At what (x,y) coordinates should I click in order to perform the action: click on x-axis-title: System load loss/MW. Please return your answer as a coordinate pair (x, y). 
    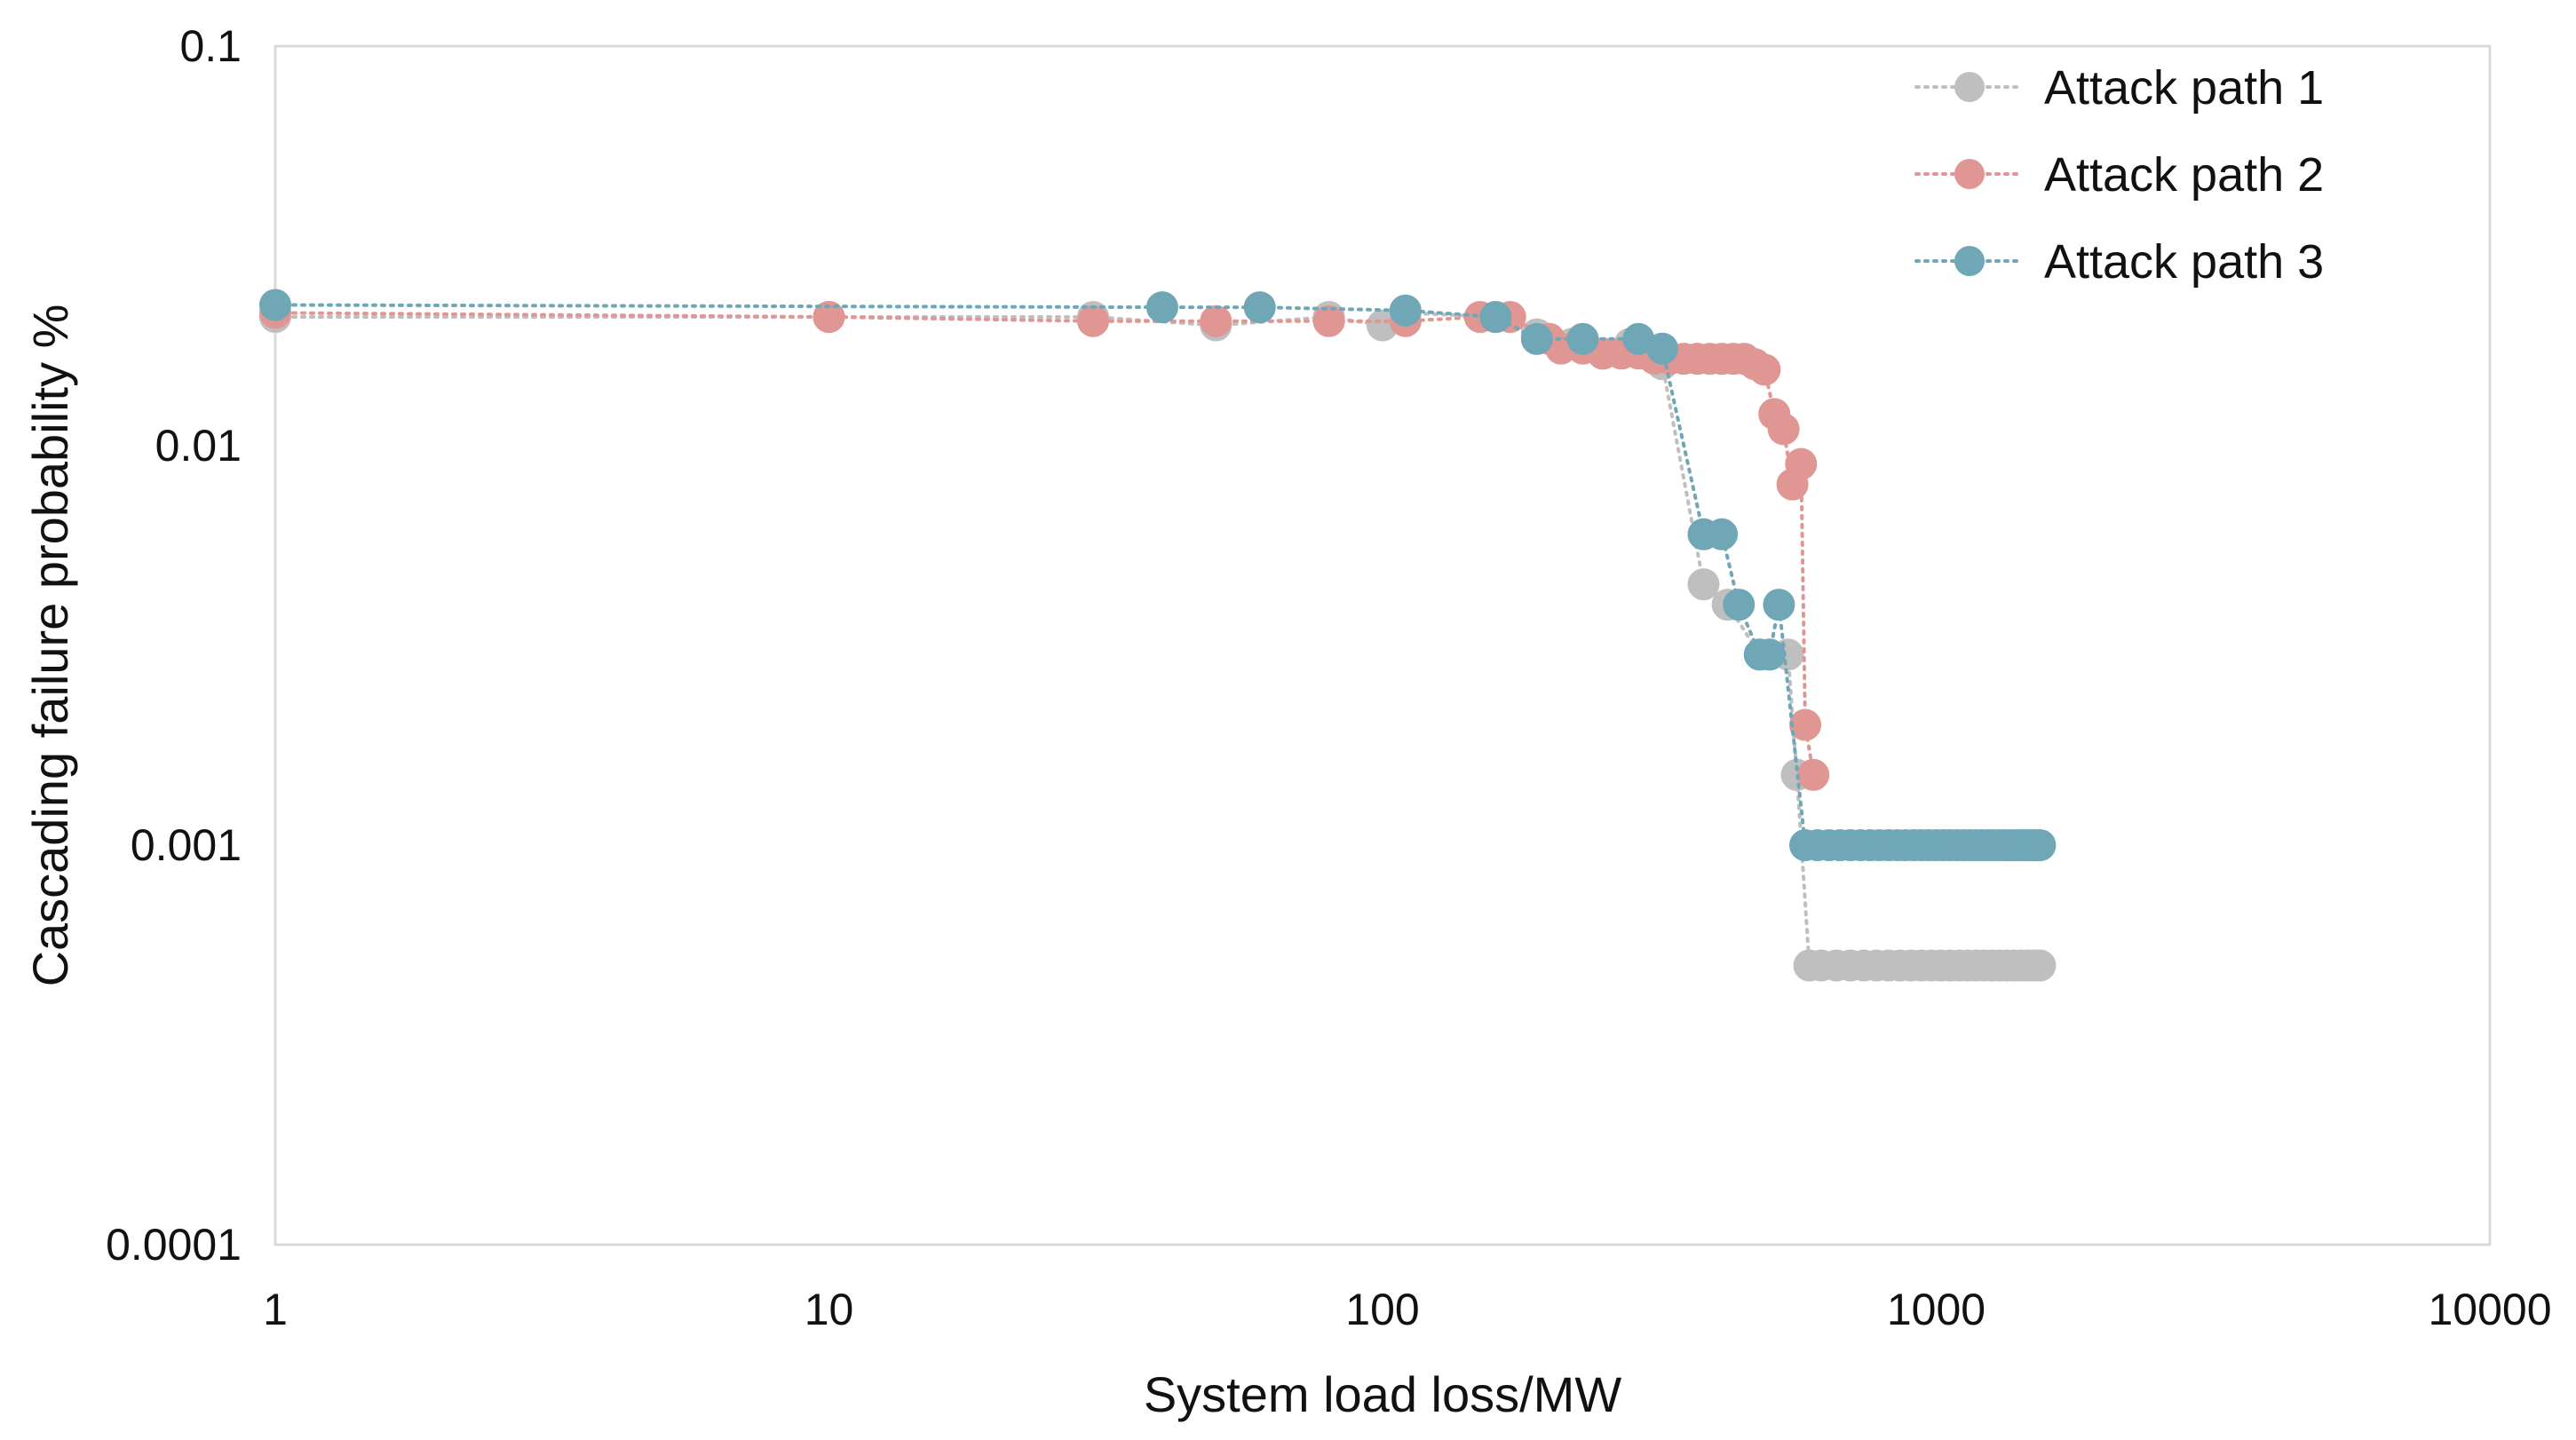
    Looking at the image, I should click on (1383, 1394).